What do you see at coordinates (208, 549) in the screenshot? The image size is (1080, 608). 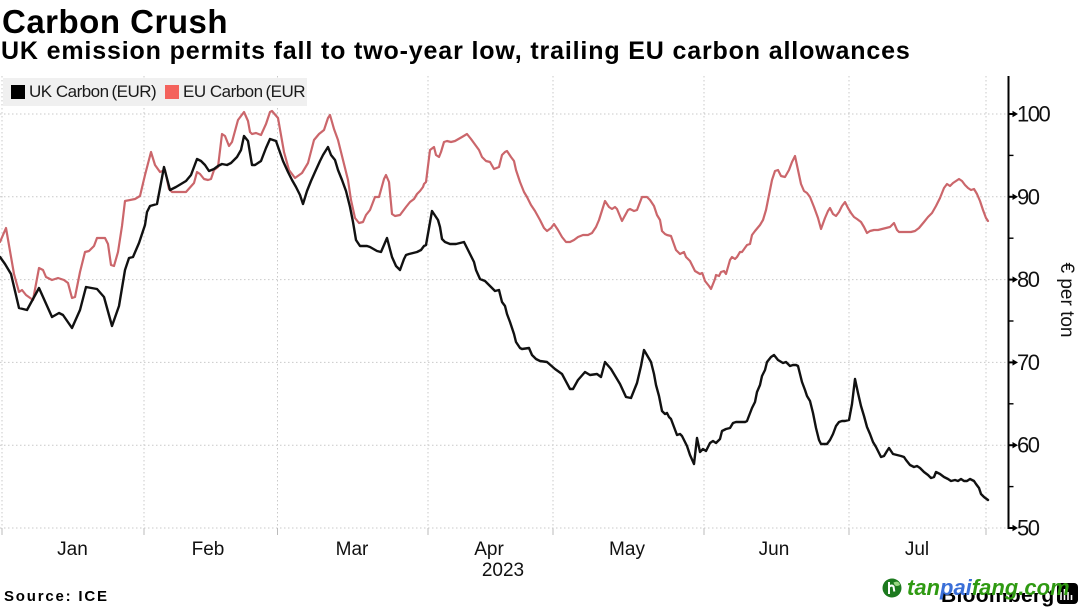 I see `svg-text: Feb` at bounding box center [208, 549].